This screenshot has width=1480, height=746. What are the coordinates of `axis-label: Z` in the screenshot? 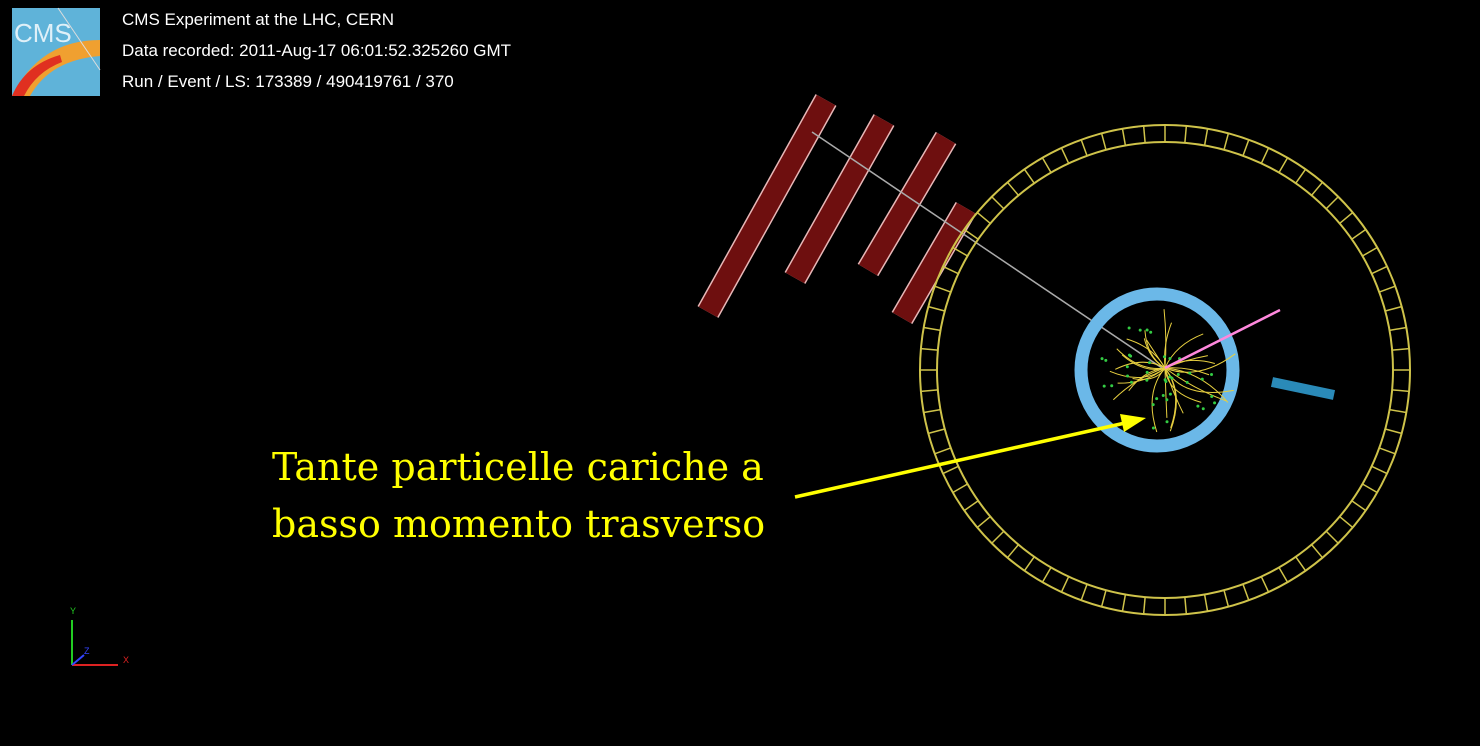 It's located at (87, 651).